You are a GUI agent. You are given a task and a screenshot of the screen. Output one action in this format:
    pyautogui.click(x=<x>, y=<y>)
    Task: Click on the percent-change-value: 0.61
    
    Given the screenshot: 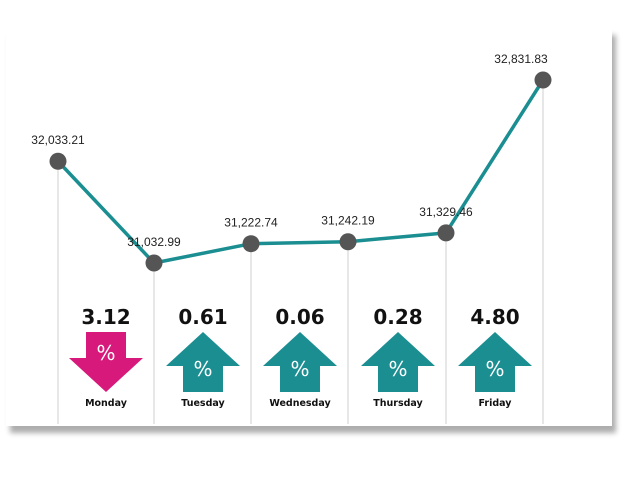 What is the action you would take?
    pyautogui.click(x=202, y=317)
    